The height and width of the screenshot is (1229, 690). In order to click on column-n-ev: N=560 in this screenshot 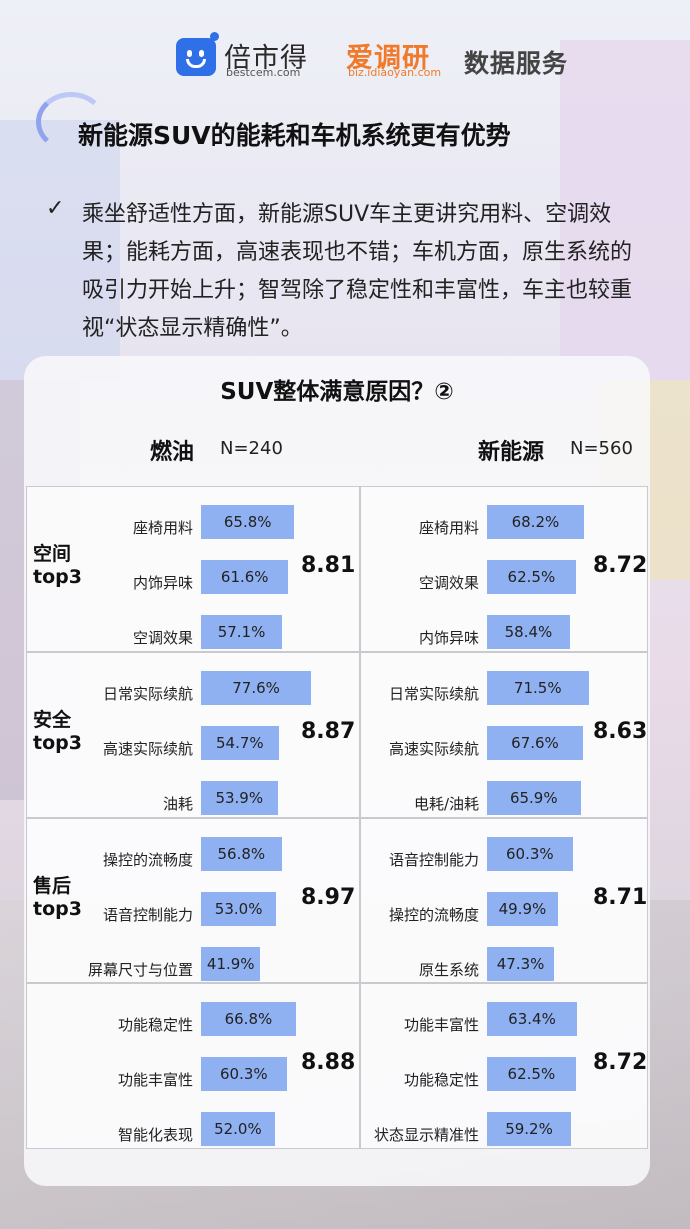, I will do `click(601, 448)`.